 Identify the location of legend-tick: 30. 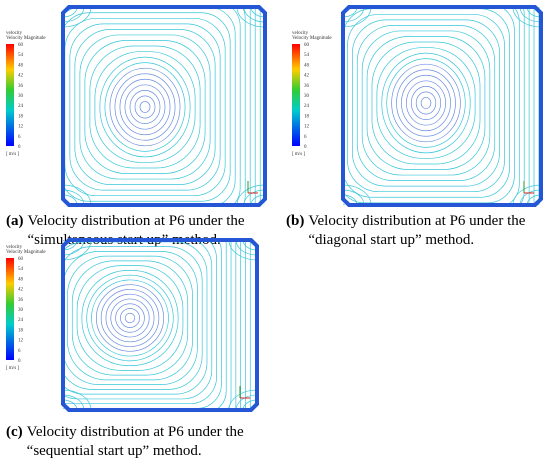
(21, 96).